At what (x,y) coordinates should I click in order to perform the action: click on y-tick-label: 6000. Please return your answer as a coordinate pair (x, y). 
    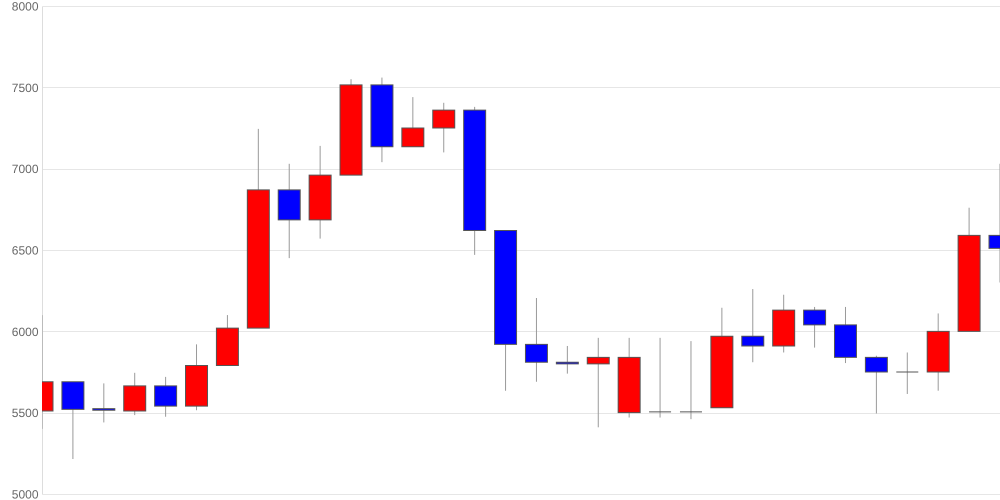
    Looking at the image, I should click on (25, 331).